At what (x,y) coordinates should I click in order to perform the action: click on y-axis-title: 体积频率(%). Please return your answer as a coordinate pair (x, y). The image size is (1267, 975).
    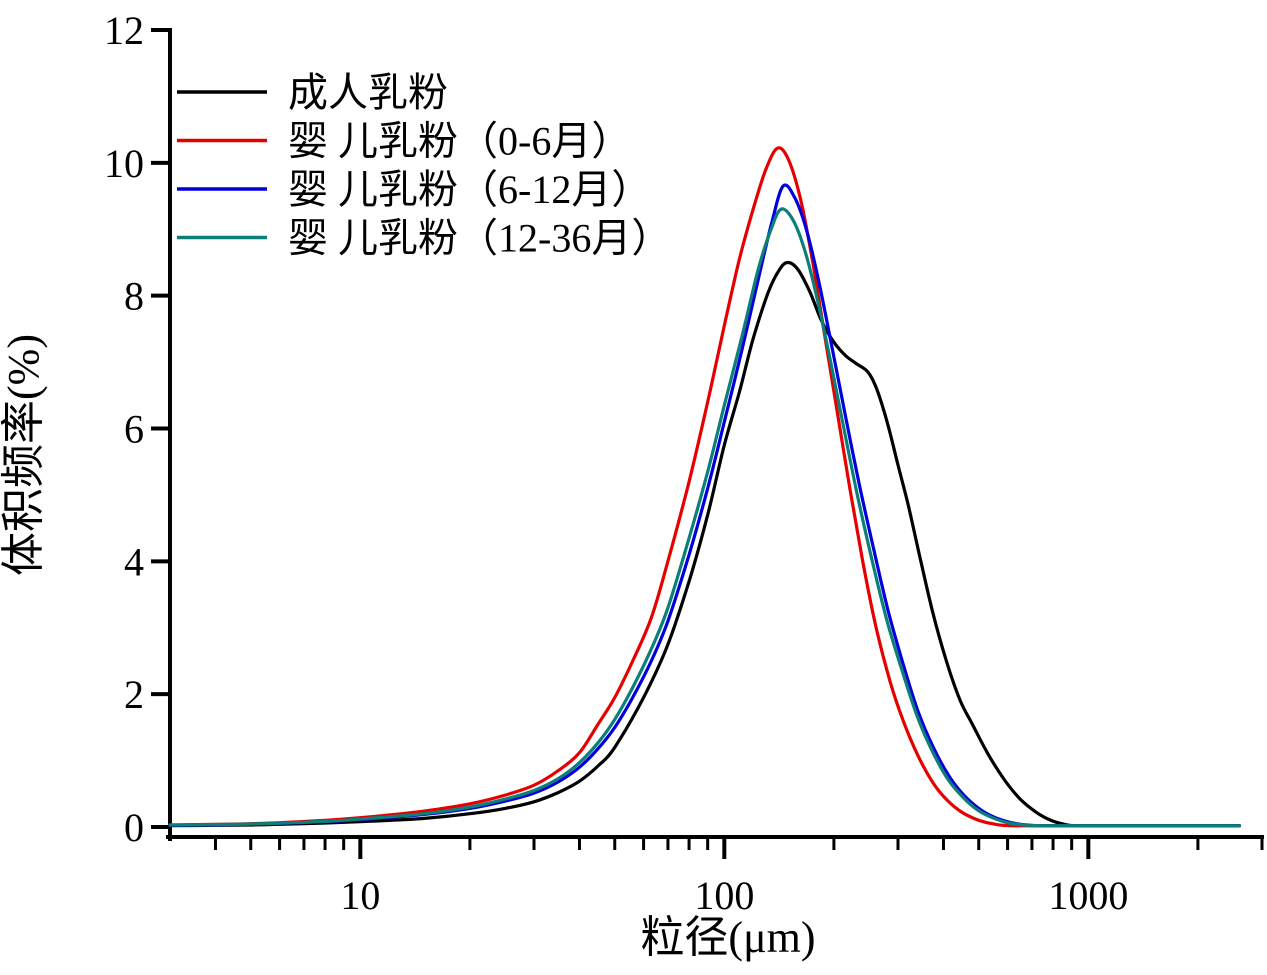
    Looking at the image, I should click on (24, 455).